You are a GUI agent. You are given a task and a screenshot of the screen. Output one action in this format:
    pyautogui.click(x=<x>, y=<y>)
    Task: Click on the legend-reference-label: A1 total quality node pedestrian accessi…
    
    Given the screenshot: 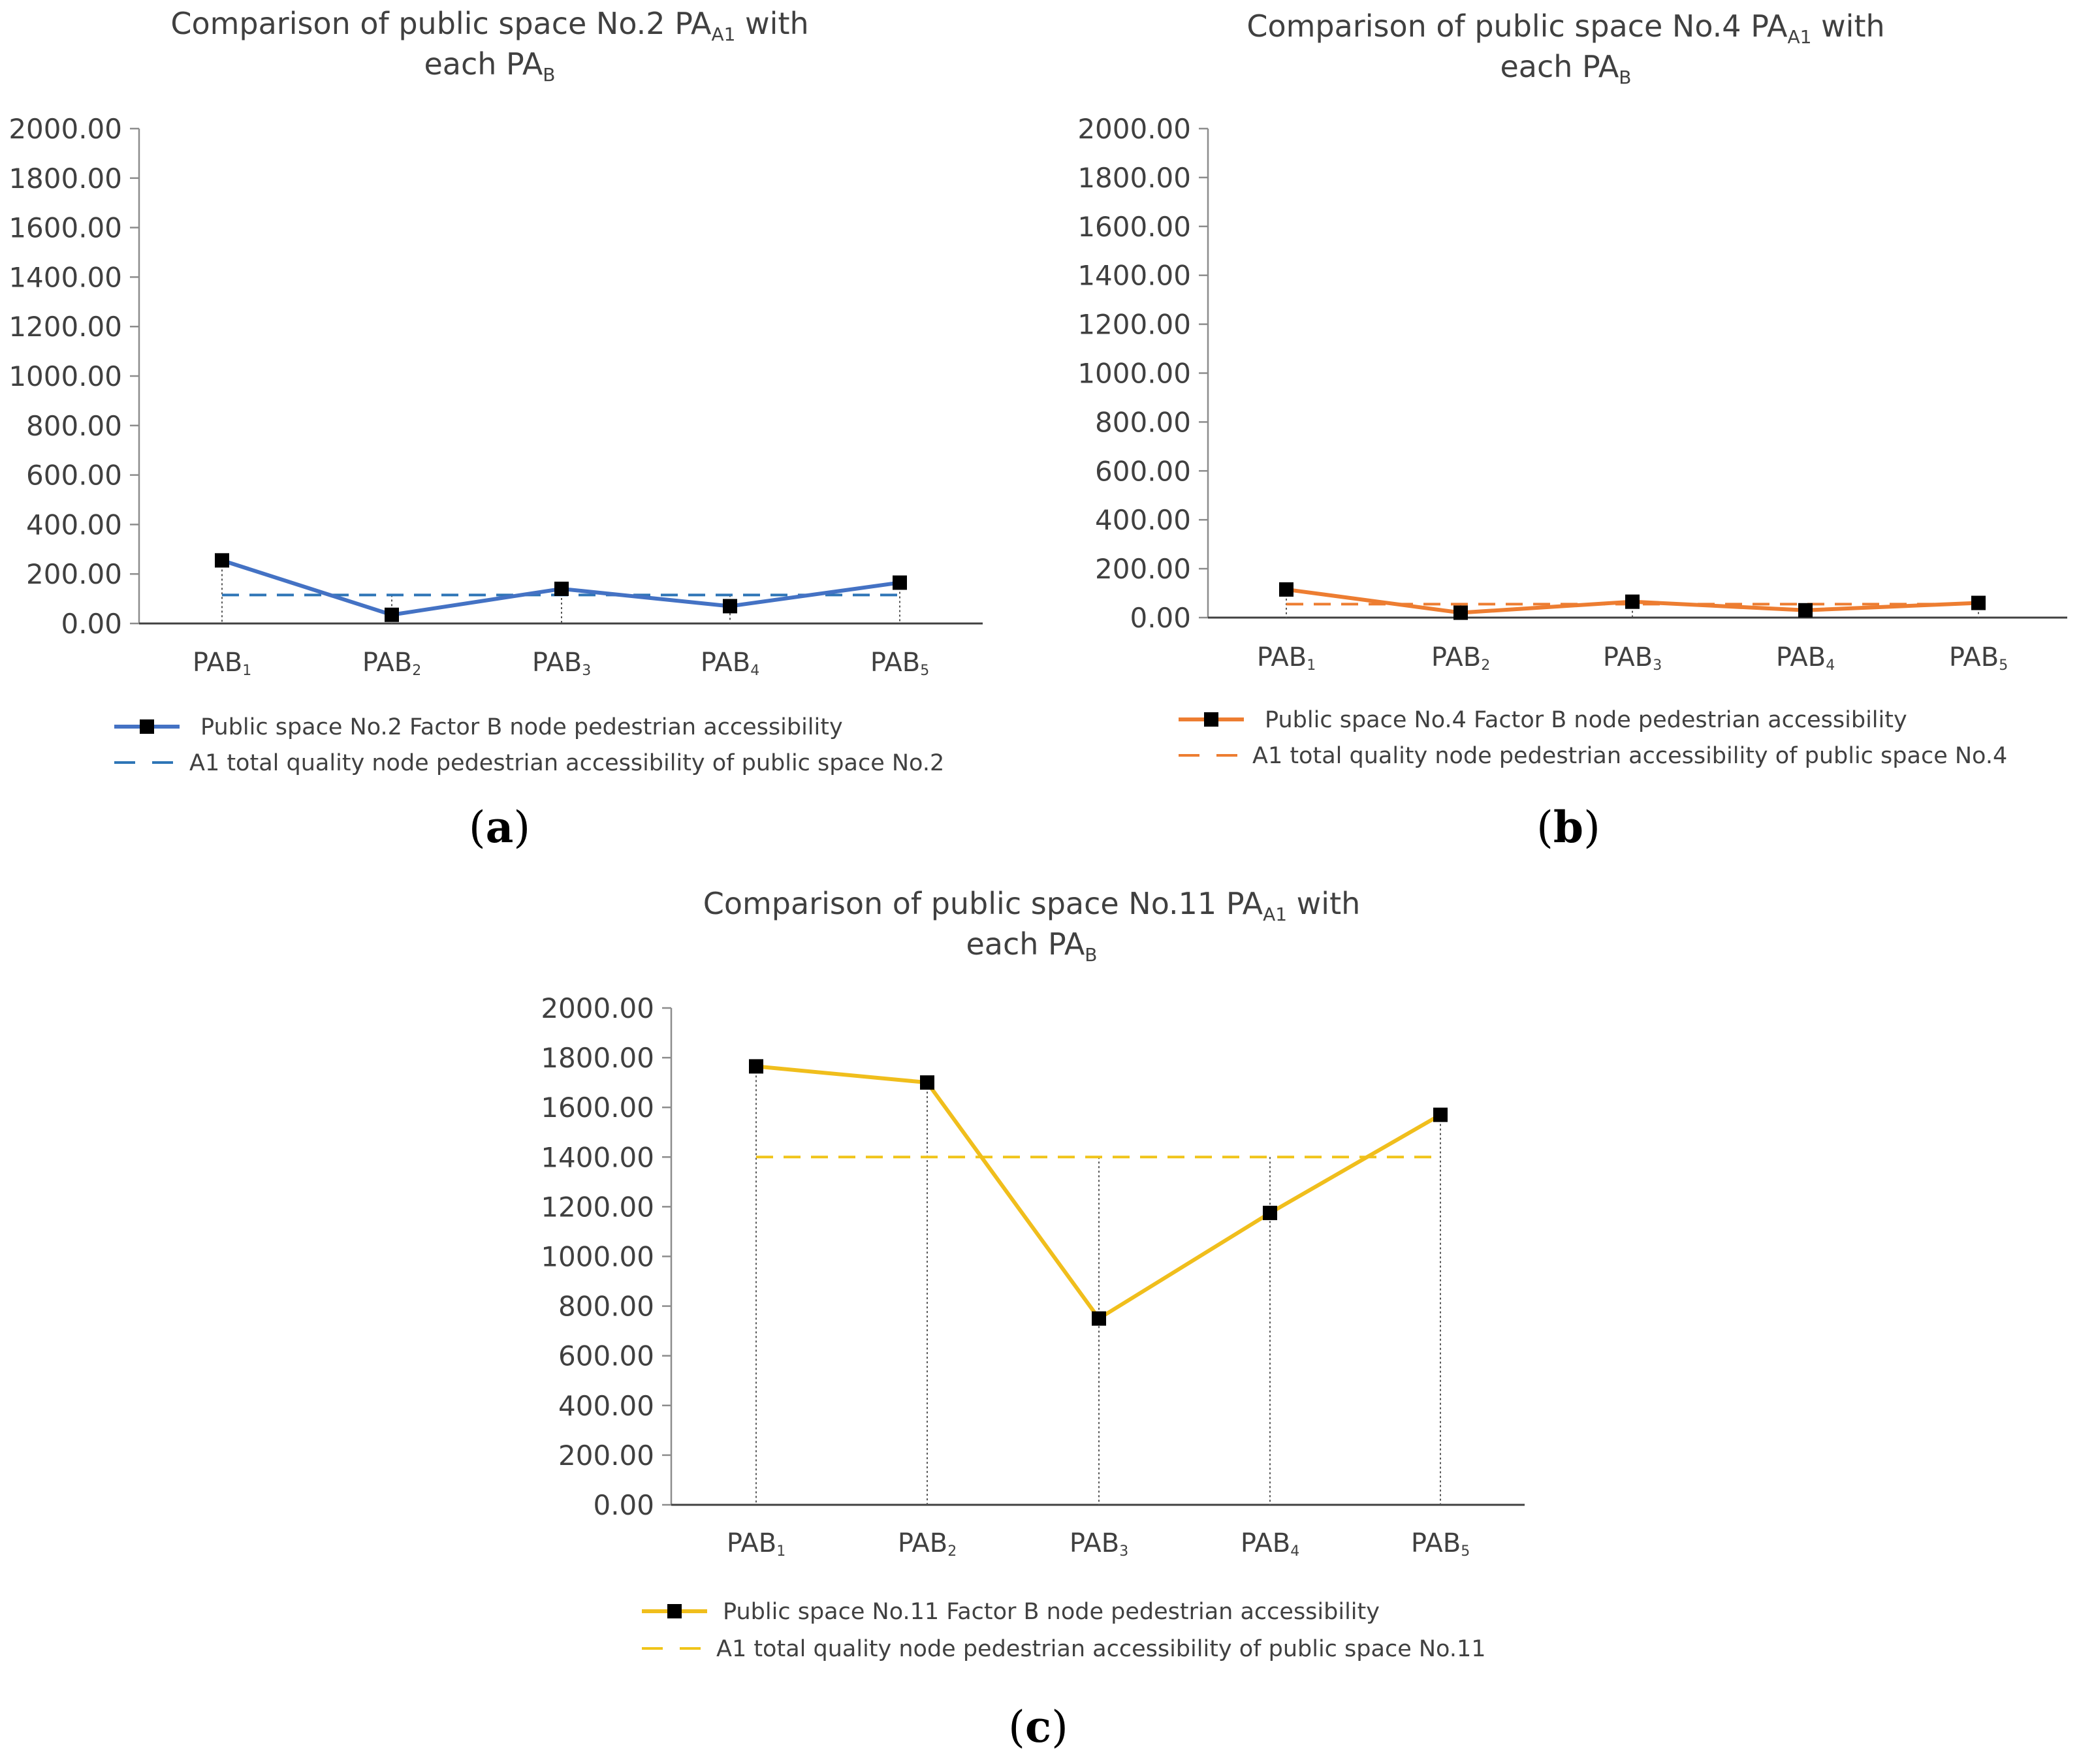 What is the action you would take?
    pyautogui.click(x=566, y=763)
    